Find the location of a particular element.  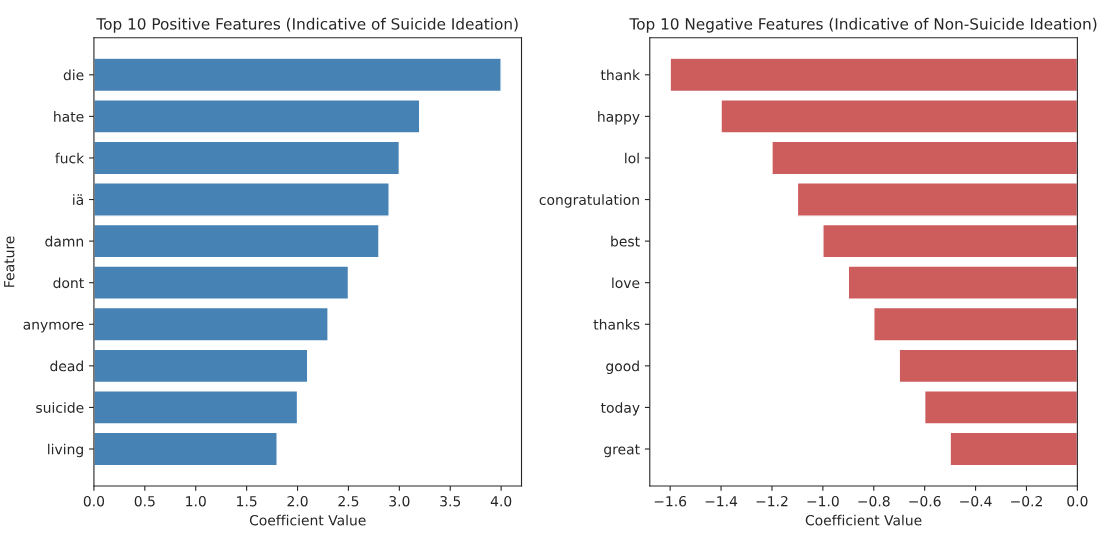

y-tick-label: damn is located at coordinates (64, 241).